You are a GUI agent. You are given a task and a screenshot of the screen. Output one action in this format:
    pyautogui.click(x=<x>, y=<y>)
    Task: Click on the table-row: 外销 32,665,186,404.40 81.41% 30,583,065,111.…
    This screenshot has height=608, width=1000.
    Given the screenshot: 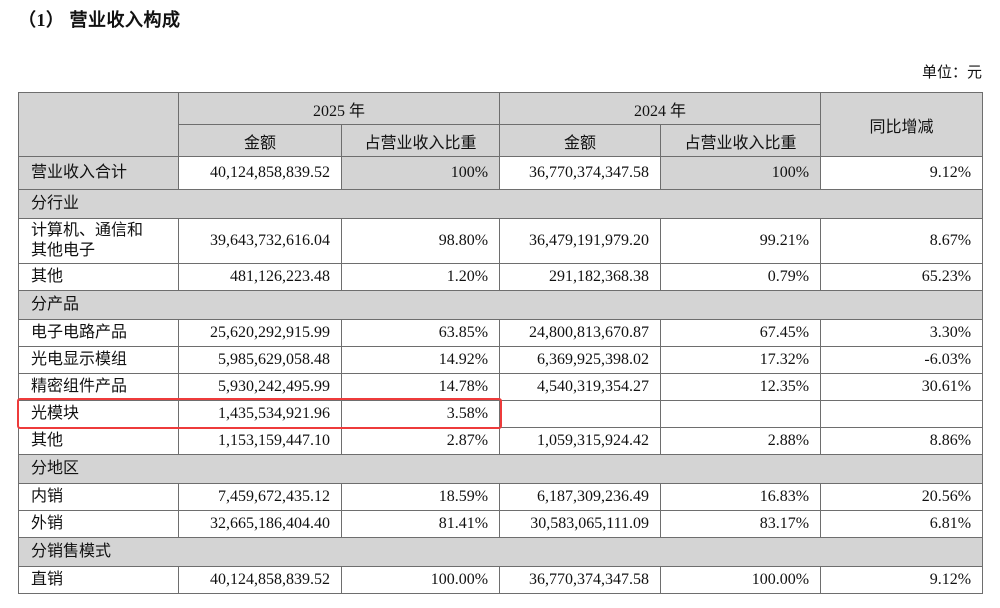 What is the action you would take?
    pyautogui.click(x=501, y=524)
    